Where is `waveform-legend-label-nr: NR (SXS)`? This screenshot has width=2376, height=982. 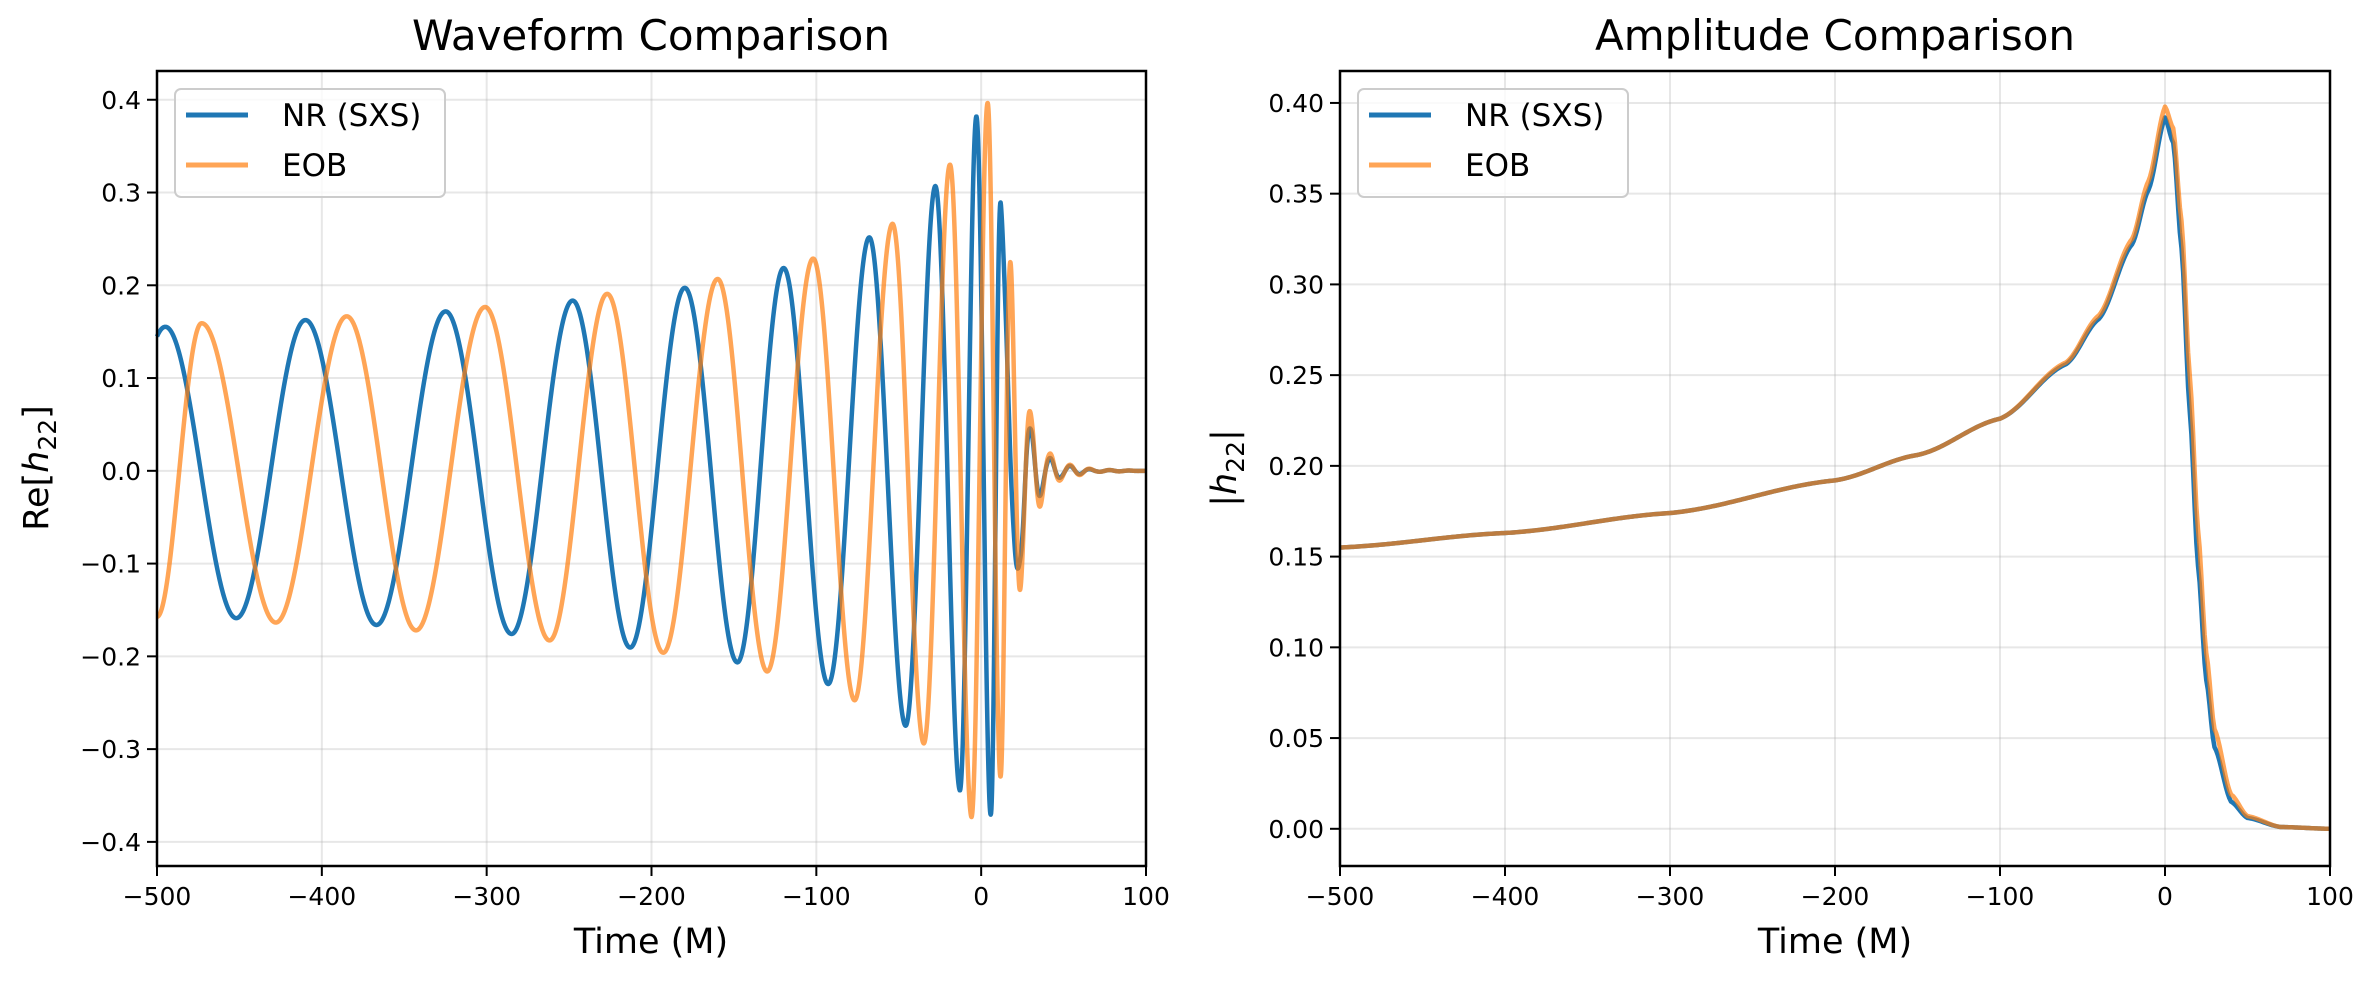
waveform-legend-label-nr: NR (SXS) is located at coordinates (351, 116).